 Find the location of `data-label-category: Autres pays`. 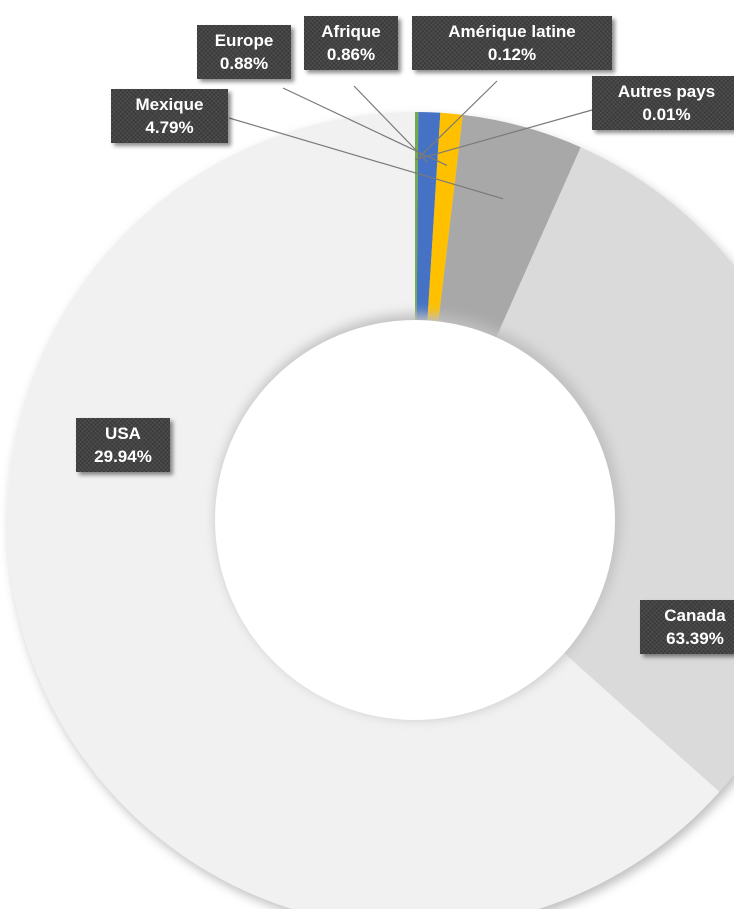

data-label-category: Autres pays is located at coordinates (666, 91).